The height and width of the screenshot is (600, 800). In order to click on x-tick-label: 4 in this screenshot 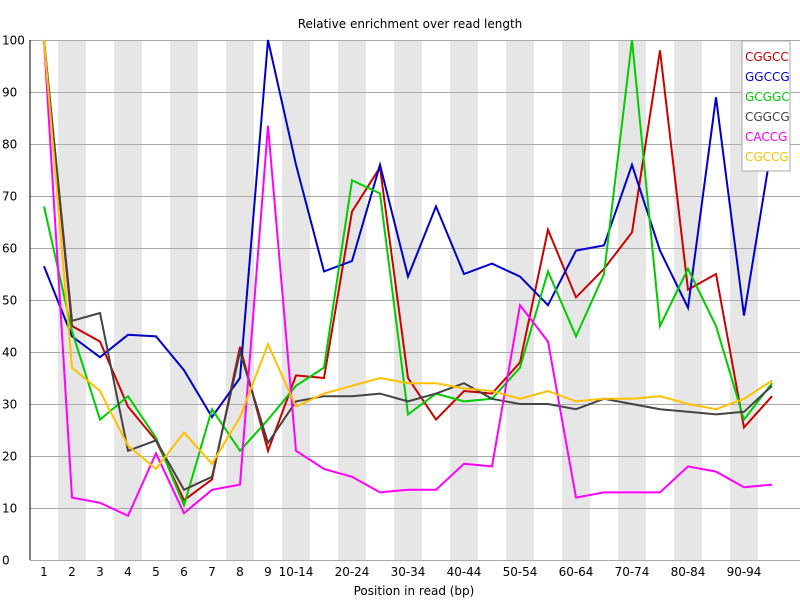, I will do `click(128, 572)`.